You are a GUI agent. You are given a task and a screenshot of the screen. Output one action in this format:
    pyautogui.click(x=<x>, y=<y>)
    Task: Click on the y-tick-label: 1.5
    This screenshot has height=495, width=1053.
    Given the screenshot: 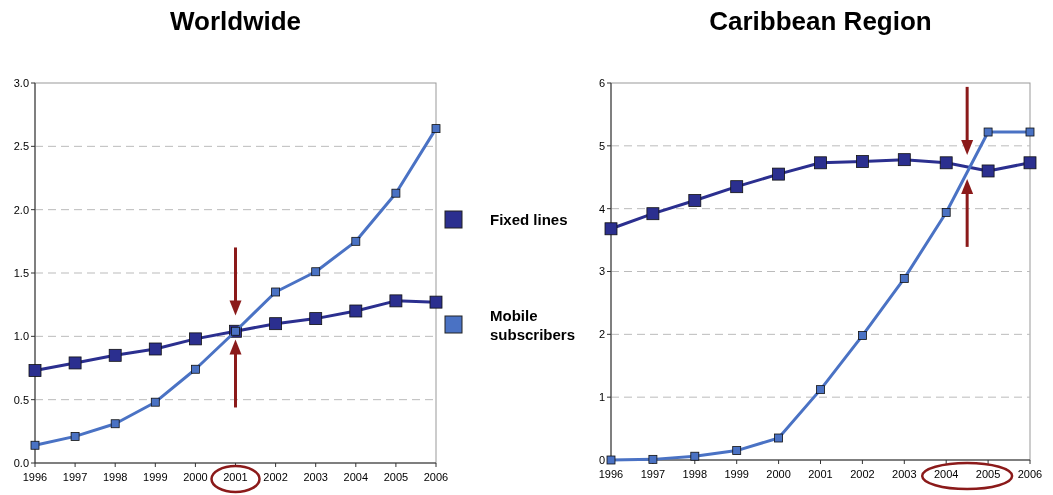 What is the action you would take?
    pyautogui.click(x=21, y=272)
    